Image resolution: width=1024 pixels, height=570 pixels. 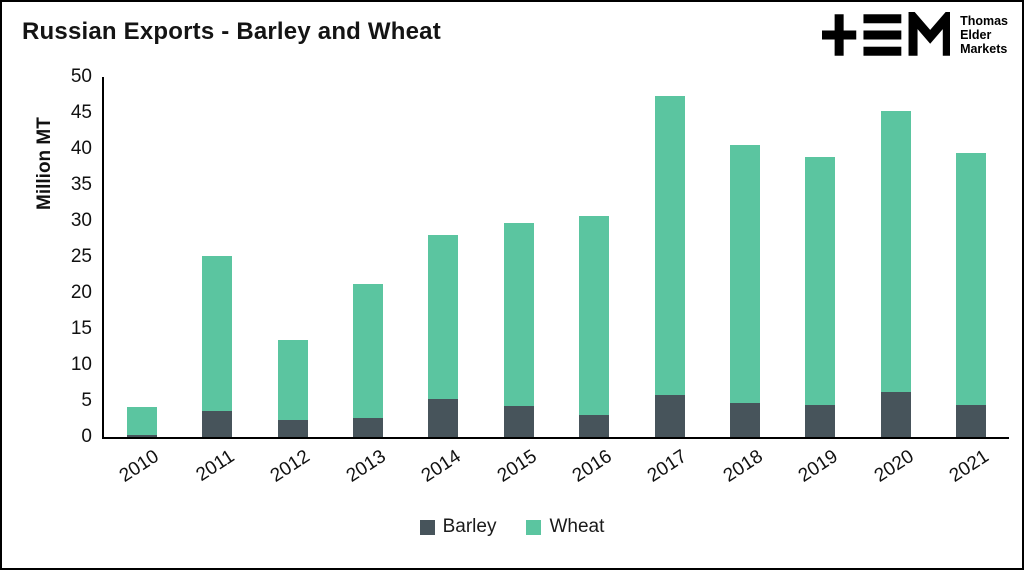 What do you see at coordinates (81, 256) in the screenshot?
I see `y-tick-label: 25` at bounding box center [81, 256].